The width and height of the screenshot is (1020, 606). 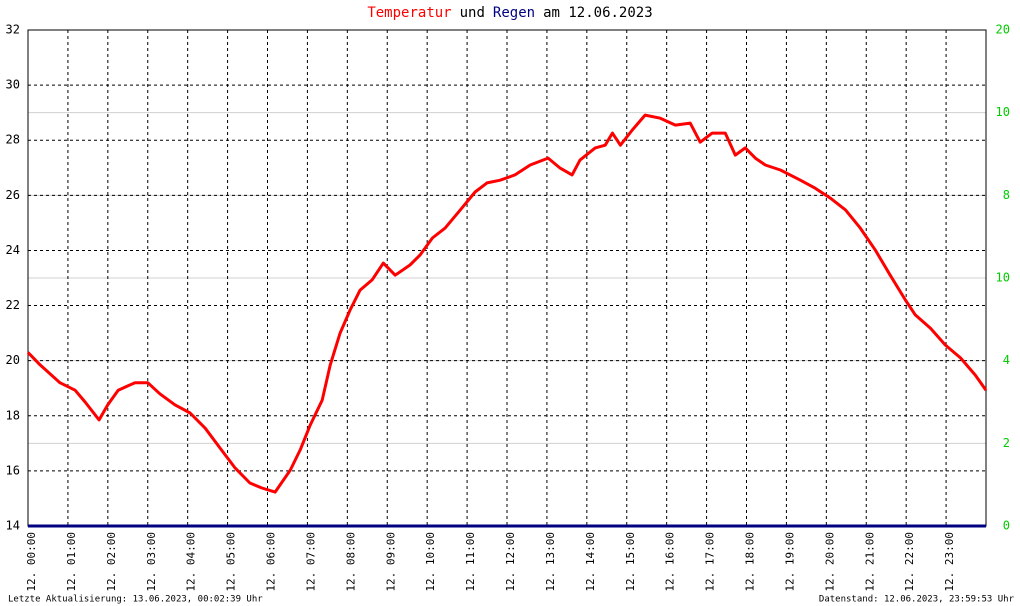 I want to click on x-tick-label: 12. 05:00, so click(x=231, y=562).